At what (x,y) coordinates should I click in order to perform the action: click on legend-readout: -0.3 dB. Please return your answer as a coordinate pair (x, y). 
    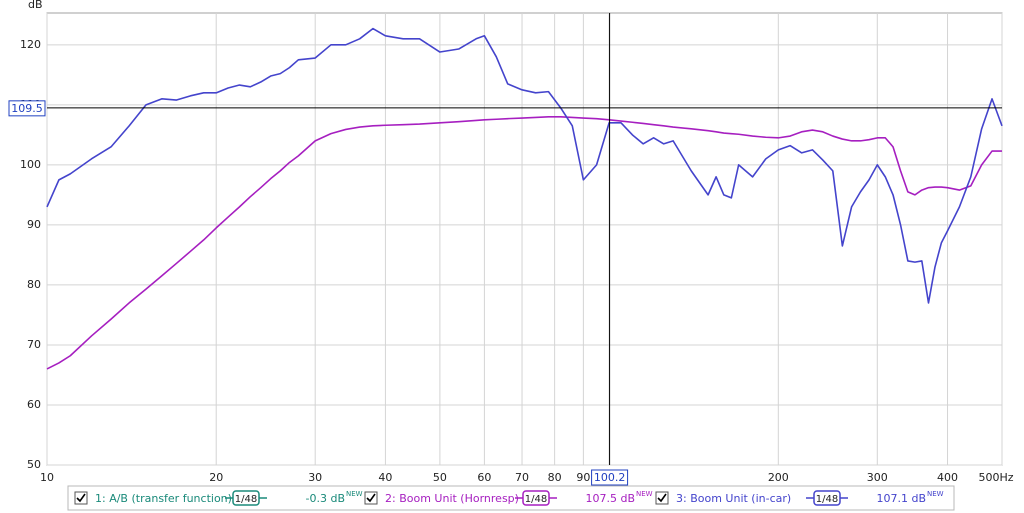
    Looking at the image, I should click on (326, 498).